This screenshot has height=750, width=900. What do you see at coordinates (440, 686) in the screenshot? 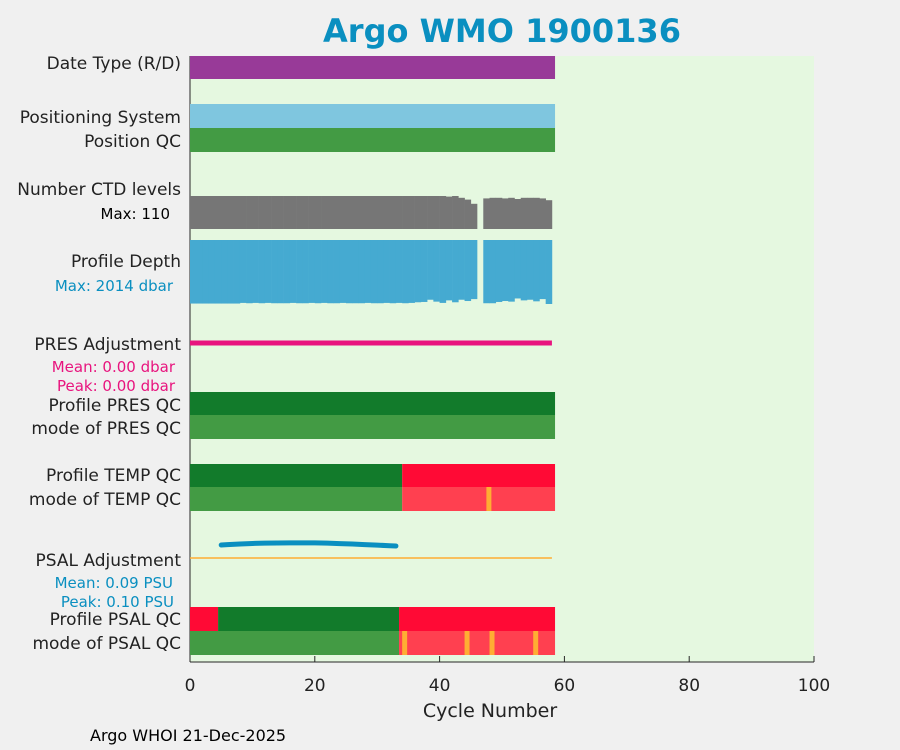
I see `x-tick-label: 40` at bounding box center [440, 686].